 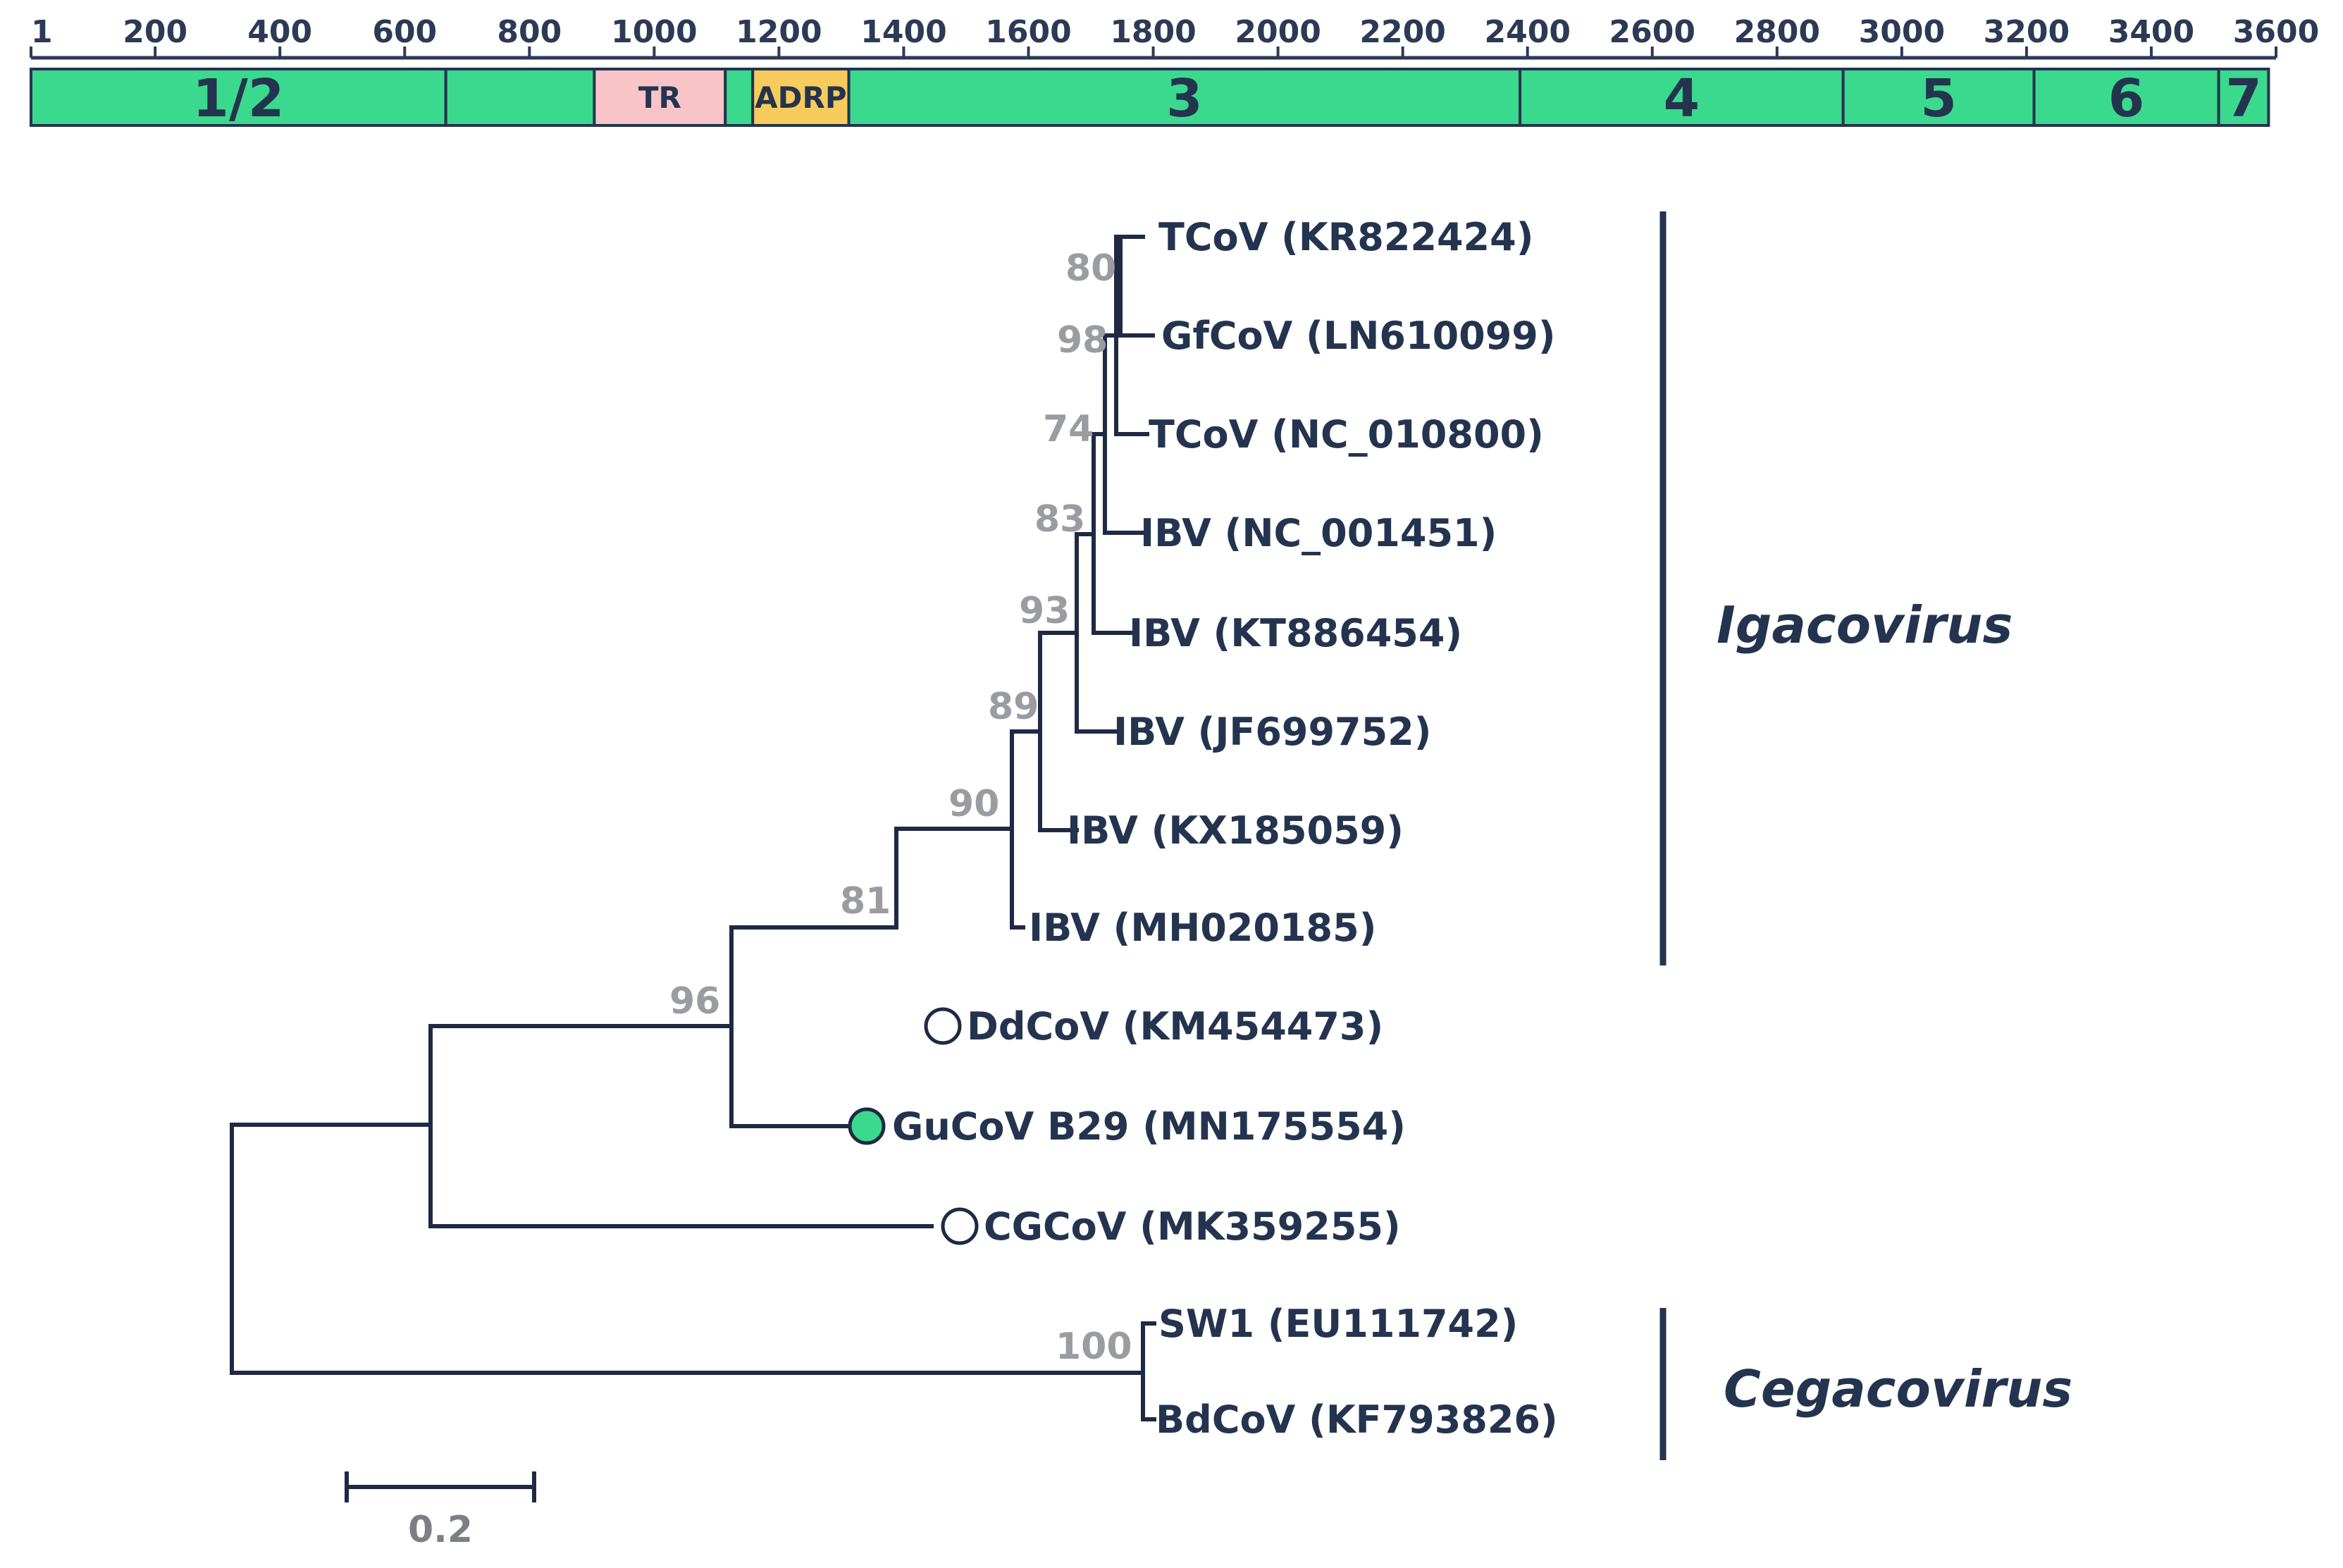 What do you see at coordinates (1345, 237) in the screenshot?
I see `taxon-label: TCoV (KR822424)` at bounding box center [1345, 237].